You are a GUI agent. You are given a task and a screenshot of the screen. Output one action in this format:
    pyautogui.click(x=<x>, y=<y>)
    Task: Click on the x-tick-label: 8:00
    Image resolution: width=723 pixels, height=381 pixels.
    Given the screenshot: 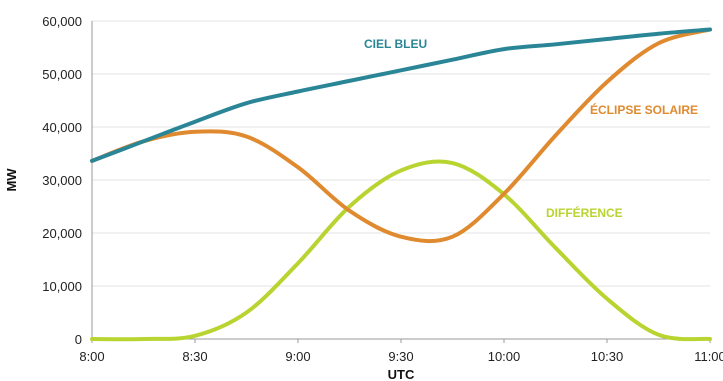 What is the action you would take?
    pyautogui.click(x=91, y=356)
    